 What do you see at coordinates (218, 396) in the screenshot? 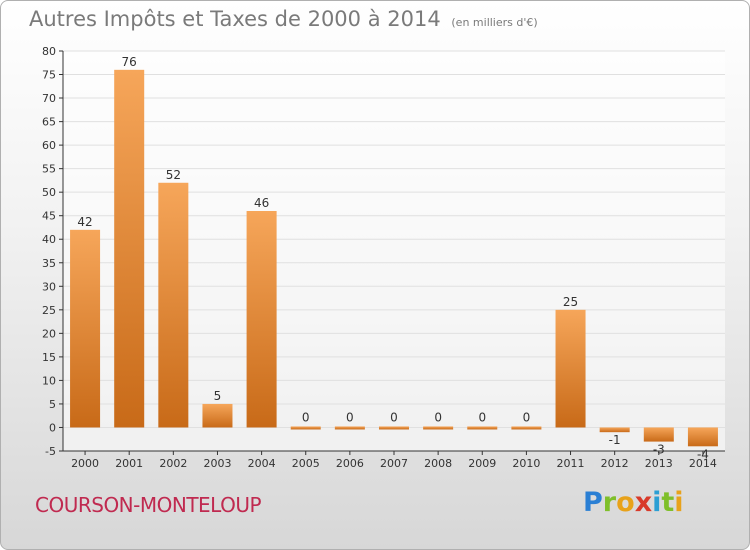
I see `value-label: 5` at bounding box center [218, 396].